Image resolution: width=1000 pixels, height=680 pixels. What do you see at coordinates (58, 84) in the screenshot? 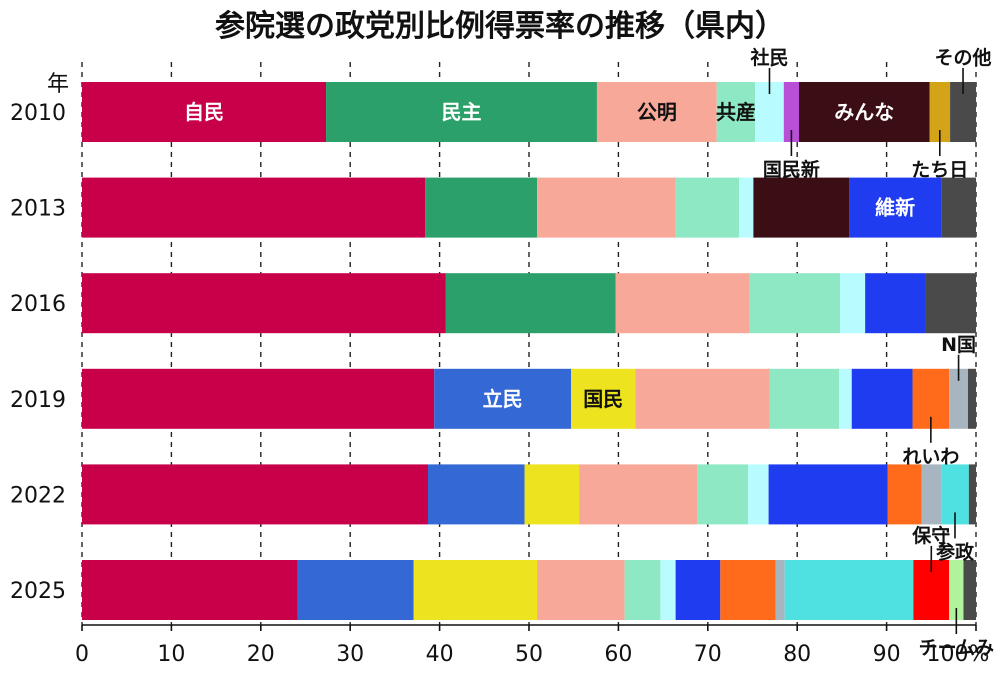
I see `y-axis-header: 年` at bounding box center [58, 84].